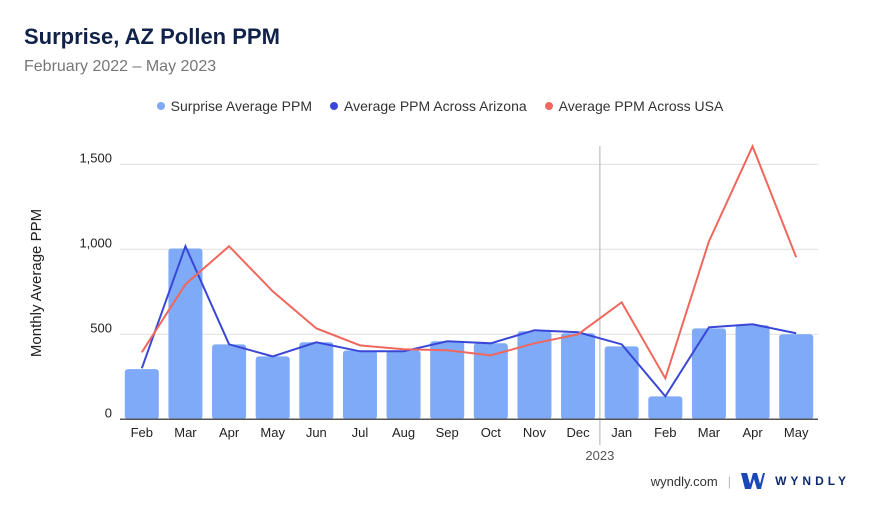  What do you see at coordinates (360, 432) in the screenshot?
I see `x-tick-label: Jul` at bounding box center [360, 432].